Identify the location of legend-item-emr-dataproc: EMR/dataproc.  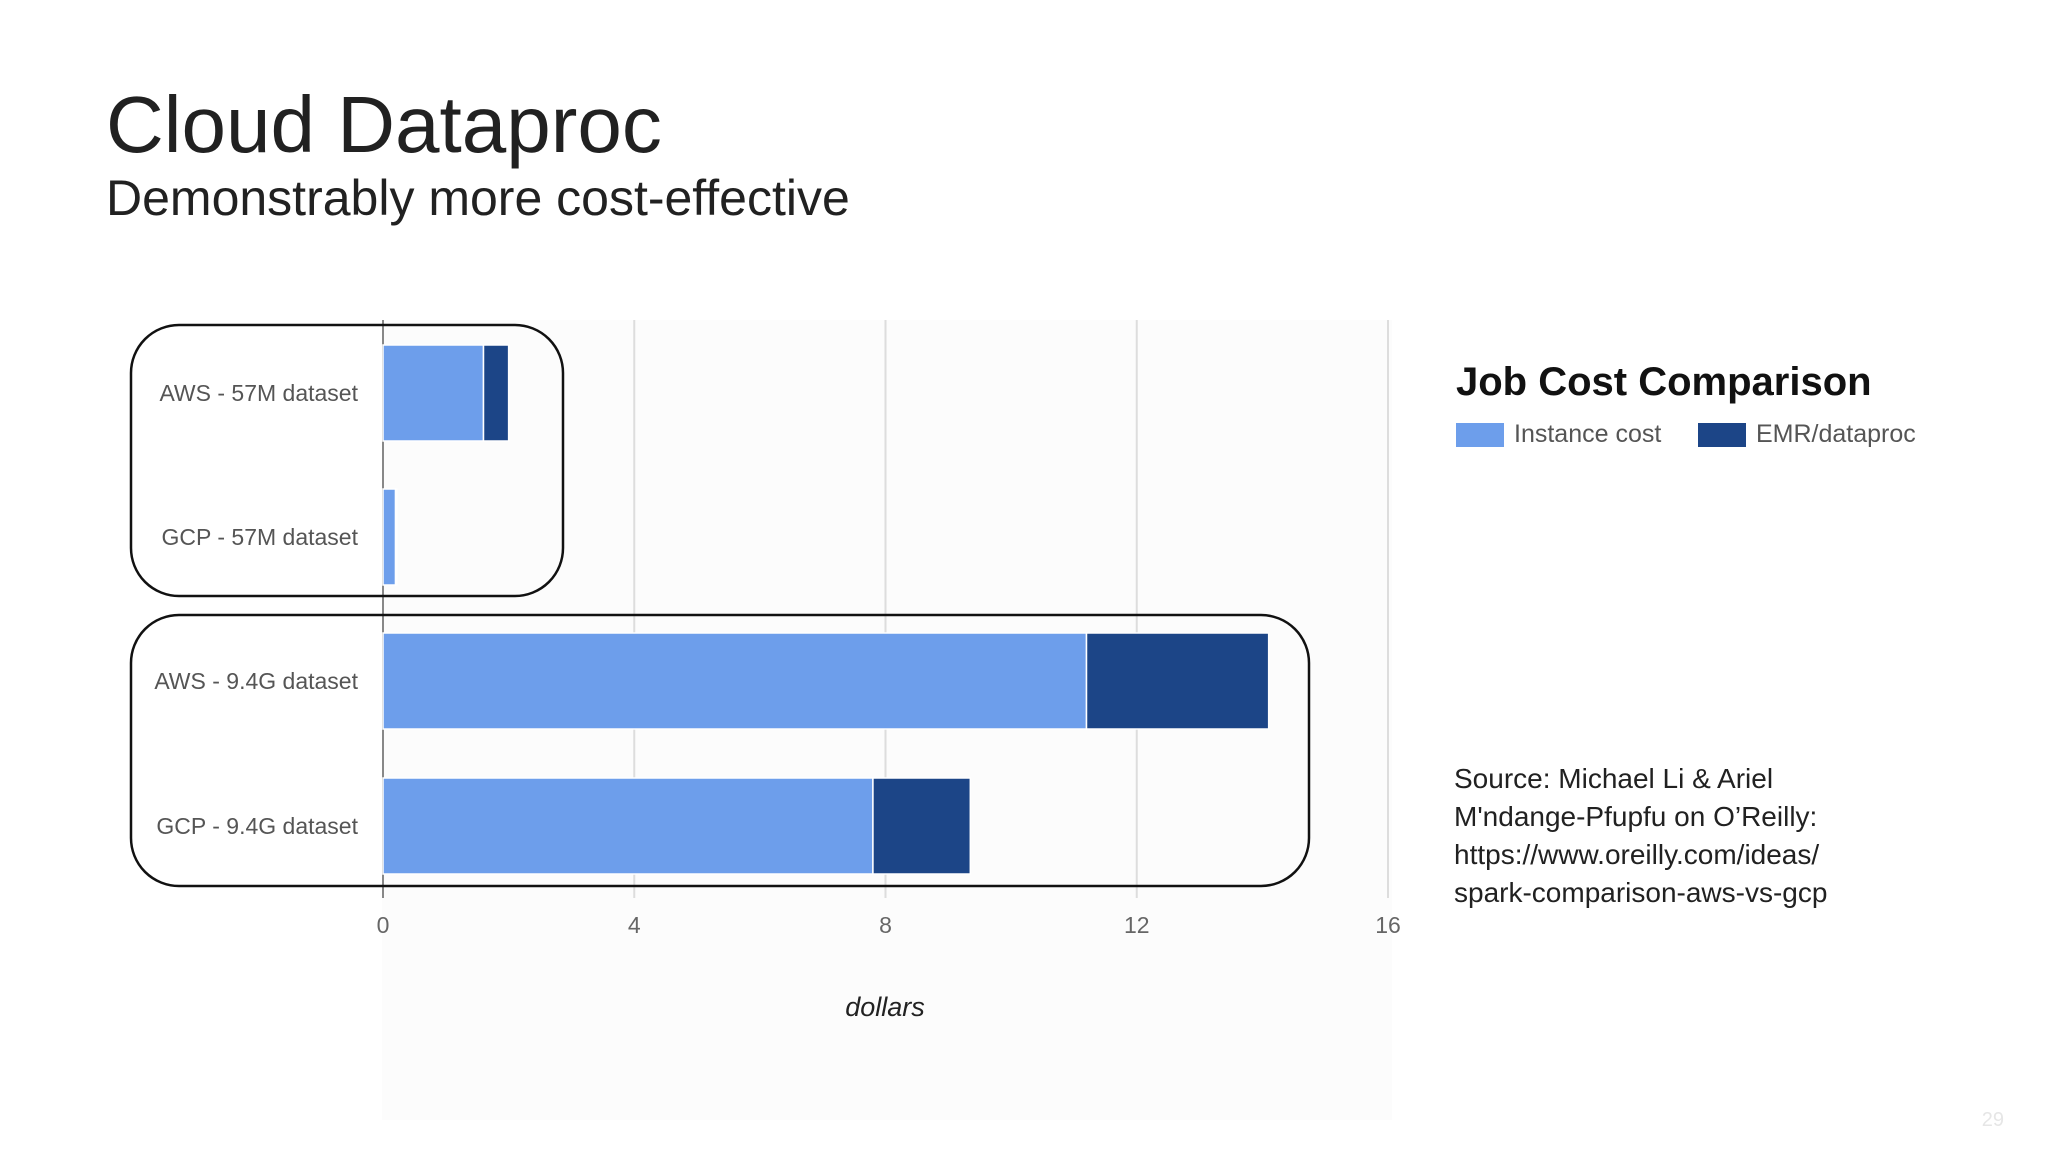
(1807, 434).